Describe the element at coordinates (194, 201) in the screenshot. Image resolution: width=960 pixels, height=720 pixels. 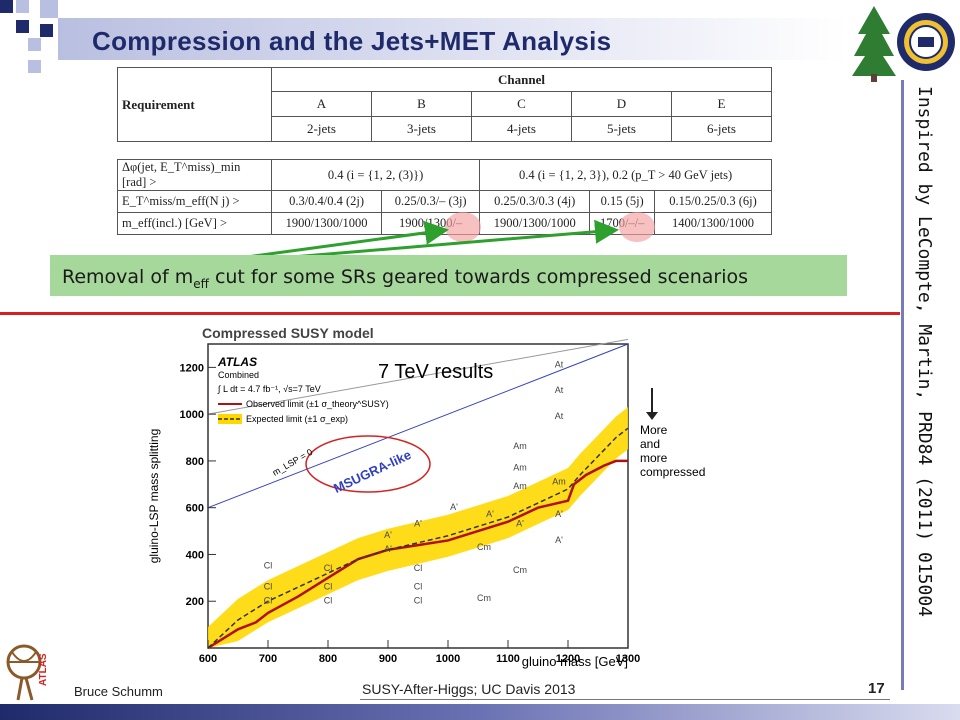
I see `row-label: E_T^miss/m_eff(N j) >` at that location.